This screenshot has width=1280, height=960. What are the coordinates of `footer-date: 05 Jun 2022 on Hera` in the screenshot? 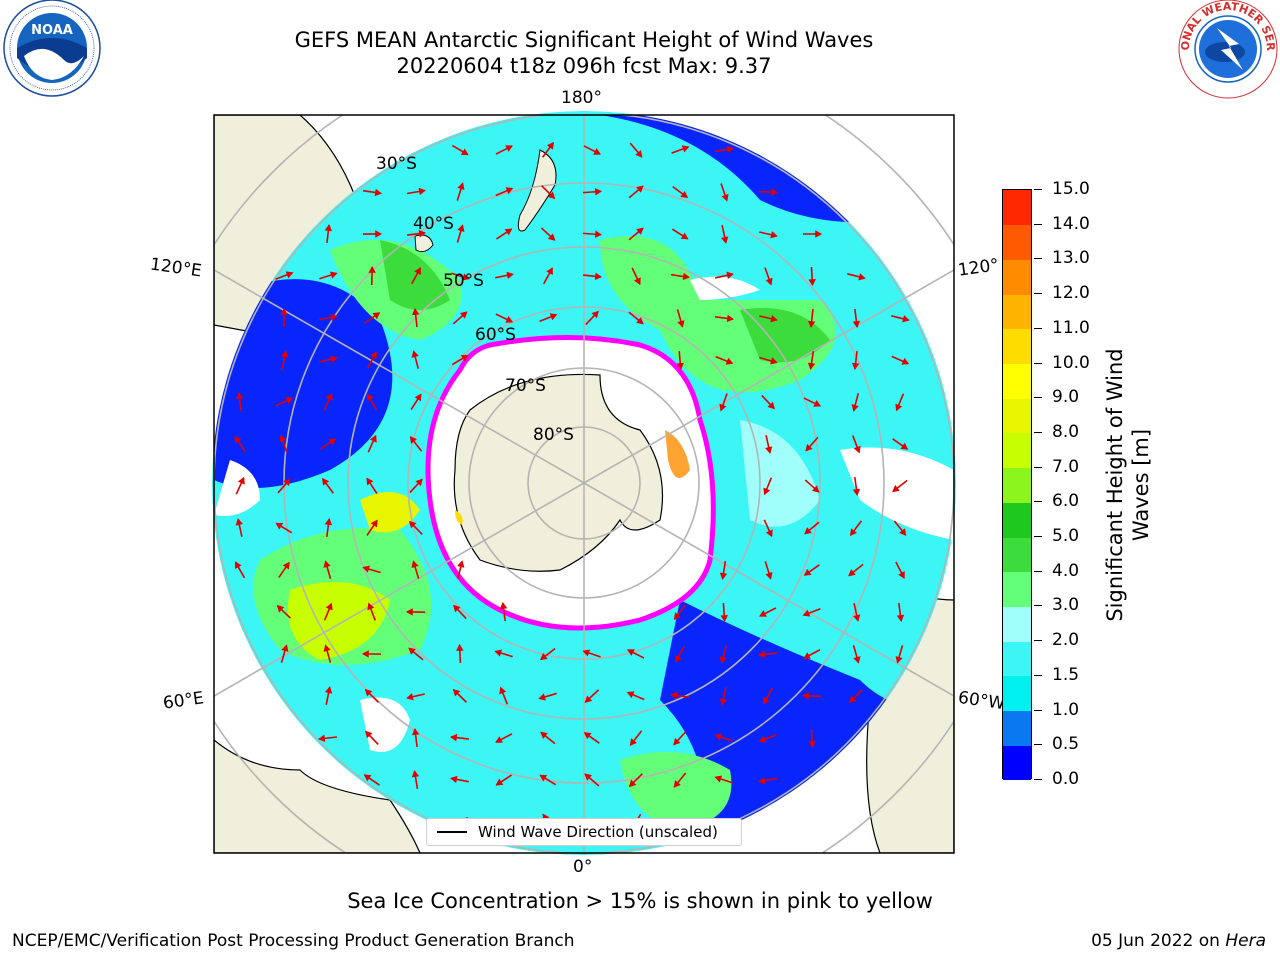 It's located at (1178, 941).